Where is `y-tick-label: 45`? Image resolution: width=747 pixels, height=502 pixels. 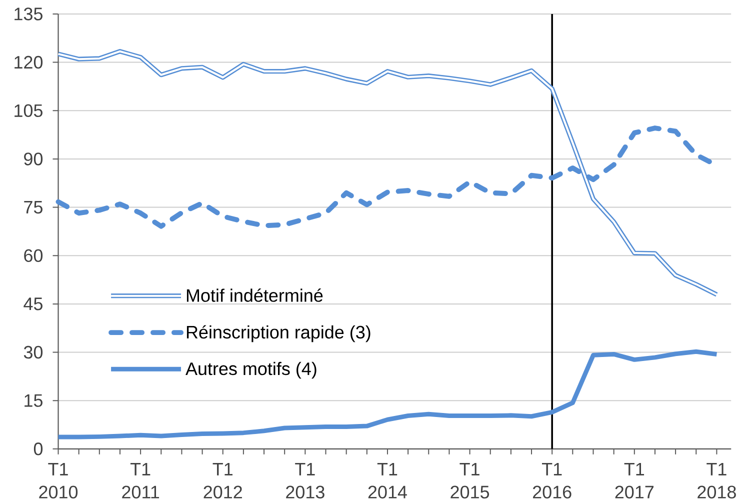
y-tick-label: 45 is located at coordinates (33, 304).